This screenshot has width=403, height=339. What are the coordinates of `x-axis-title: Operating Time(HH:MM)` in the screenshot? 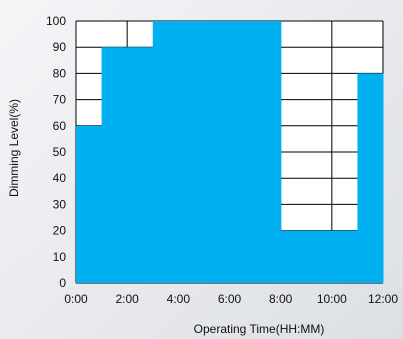 It's located at (259, 329).